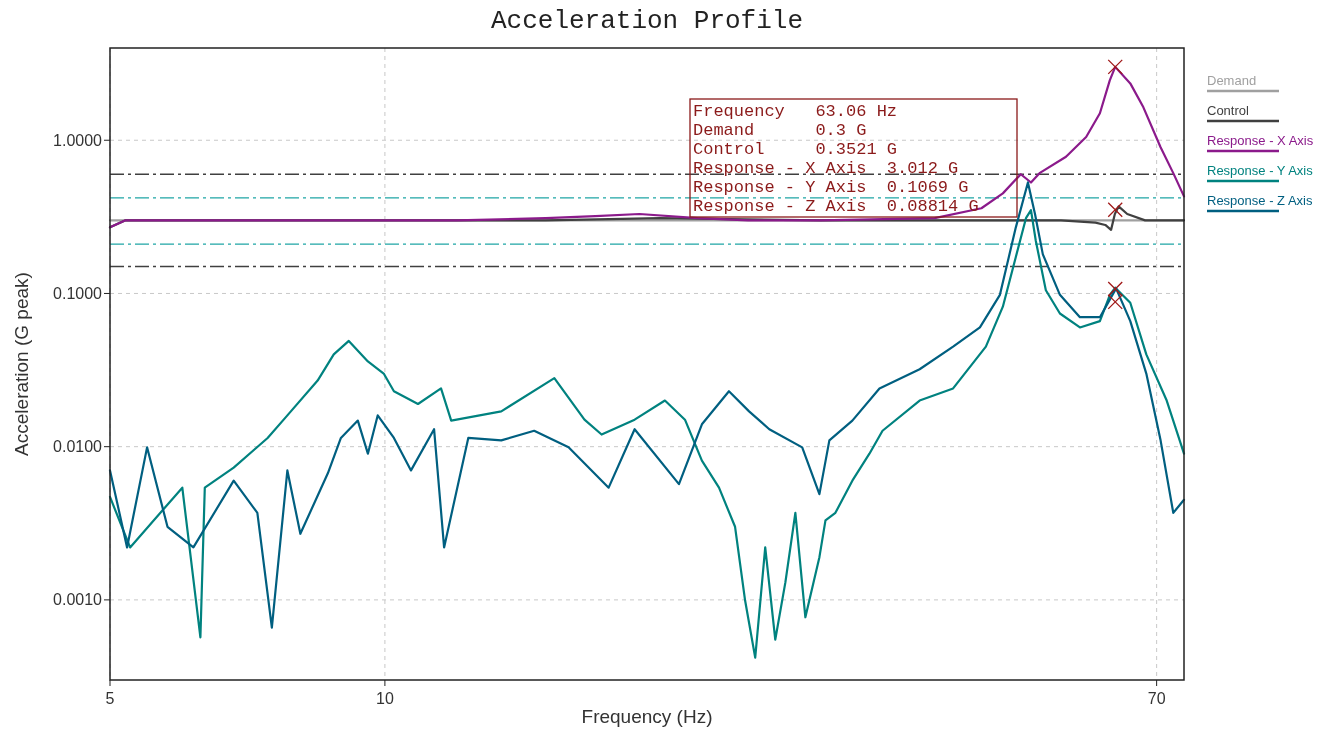  Describe the element at coordinates (1260, 170) in the screenshot. I see `text: Response - Y Axis` at that location.